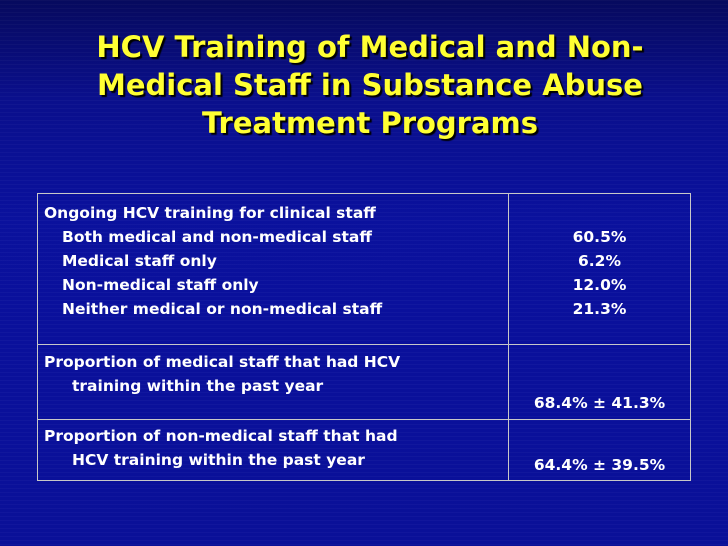  Describe the element at coordinates (599, 309) in the screenshot. I see `item-value-neither: 21.3%` at that location.